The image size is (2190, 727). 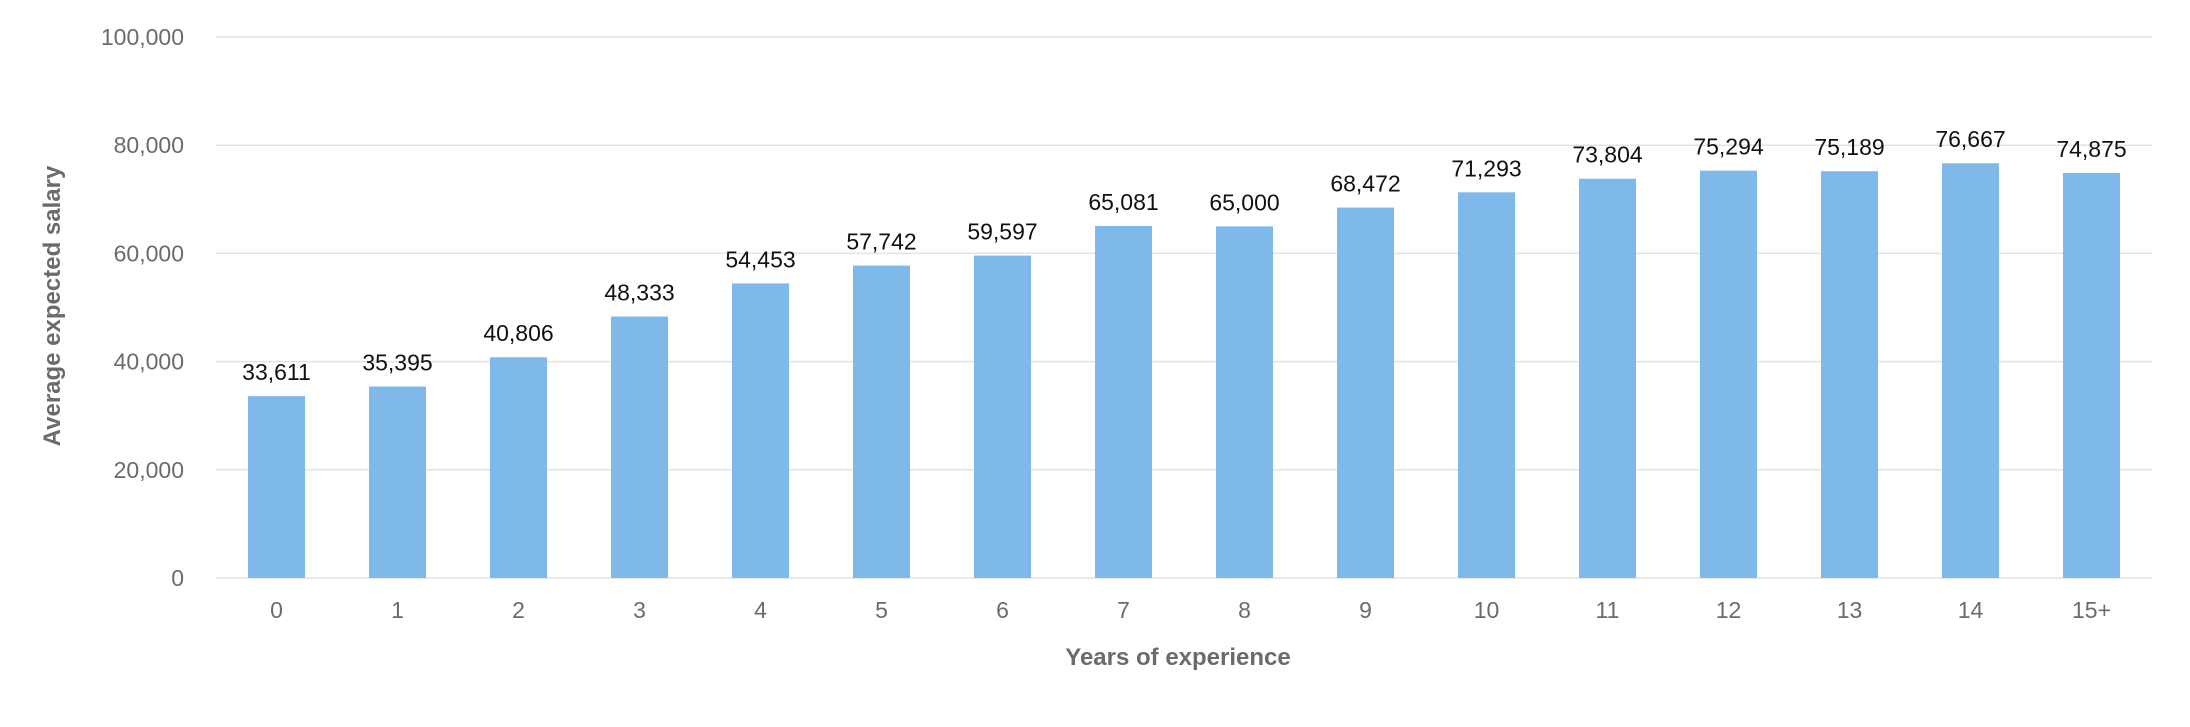 What do you see at coordinates (142, 307) in the screenshot?
I see `y-axis-ticks: 0 20,000 40,000 60,000 80,000 100,000` at bounding box center [142, 307].